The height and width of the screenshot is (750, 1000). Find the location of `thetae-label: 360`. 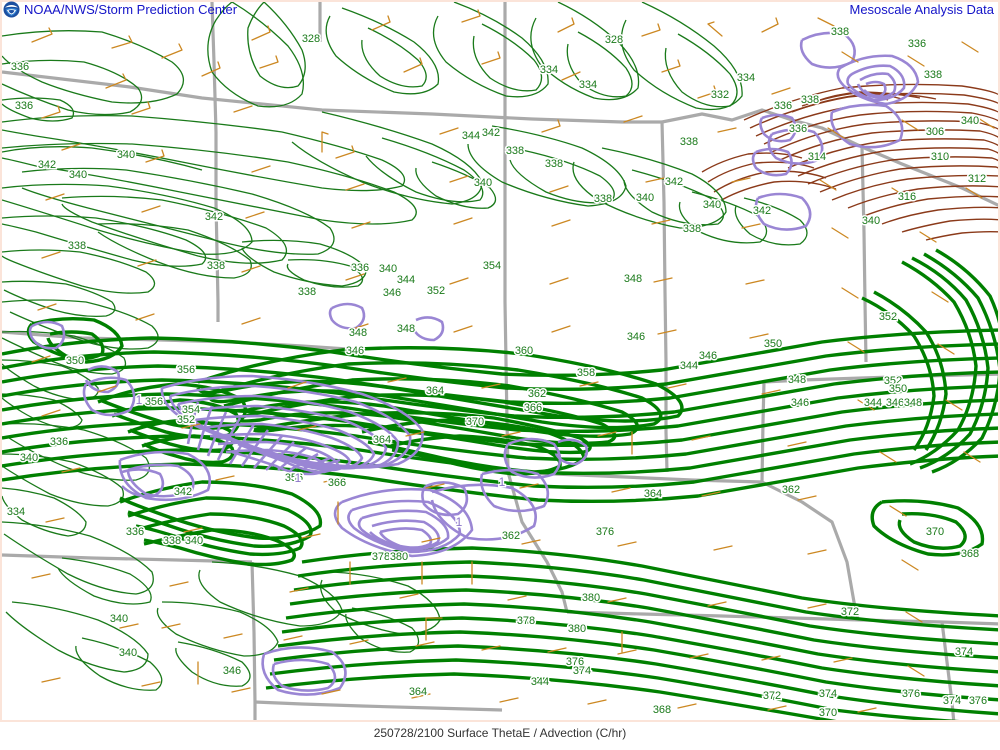

thetae-label: 360 is located at coordinates (524, 351).